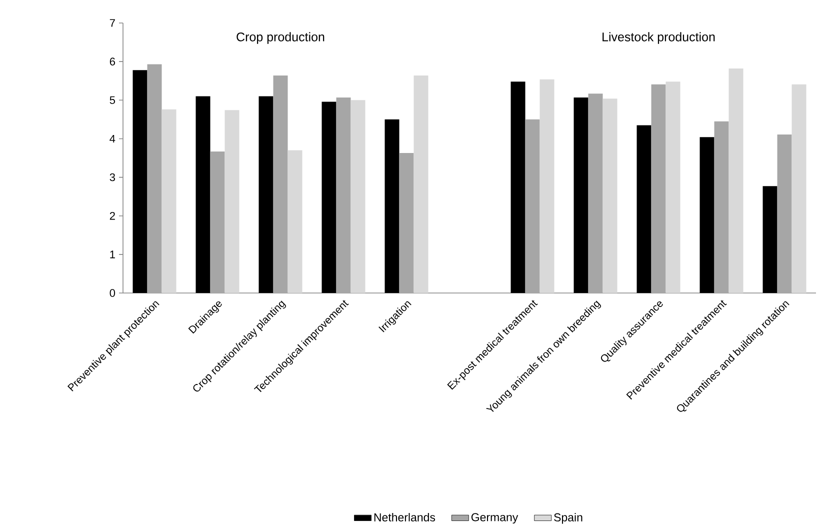 The width and height of the screenshot is (832, 527). Describe the element at coordinates (113, 138) in the screenshot. I see `y-tick-label: 4` at that location.